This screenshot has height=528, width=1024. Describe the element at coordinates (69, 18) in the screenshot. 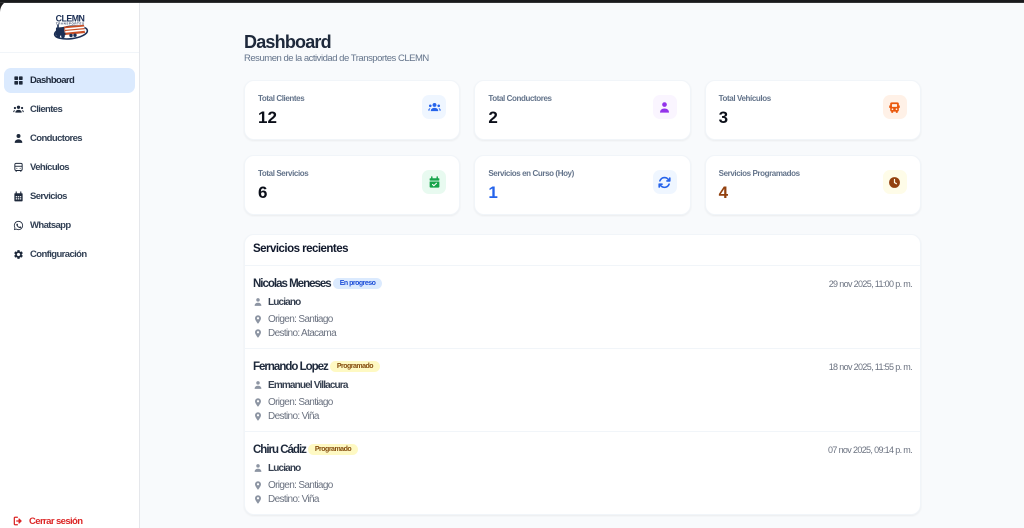

I see `svg-text: CLEMN` at that location.